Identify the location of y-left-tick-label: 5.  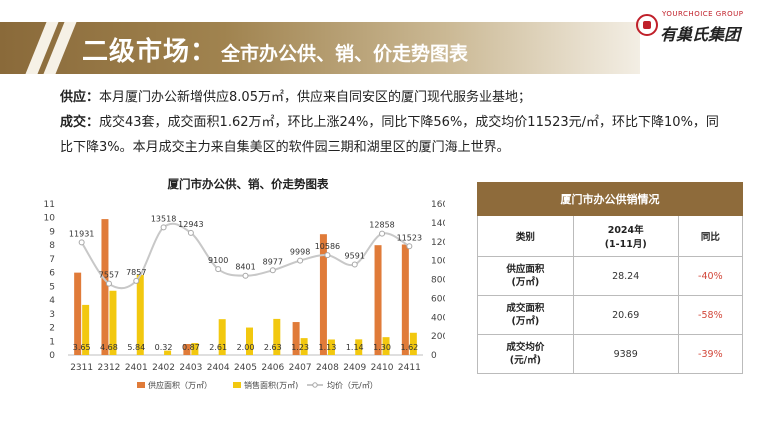
(52, 287).